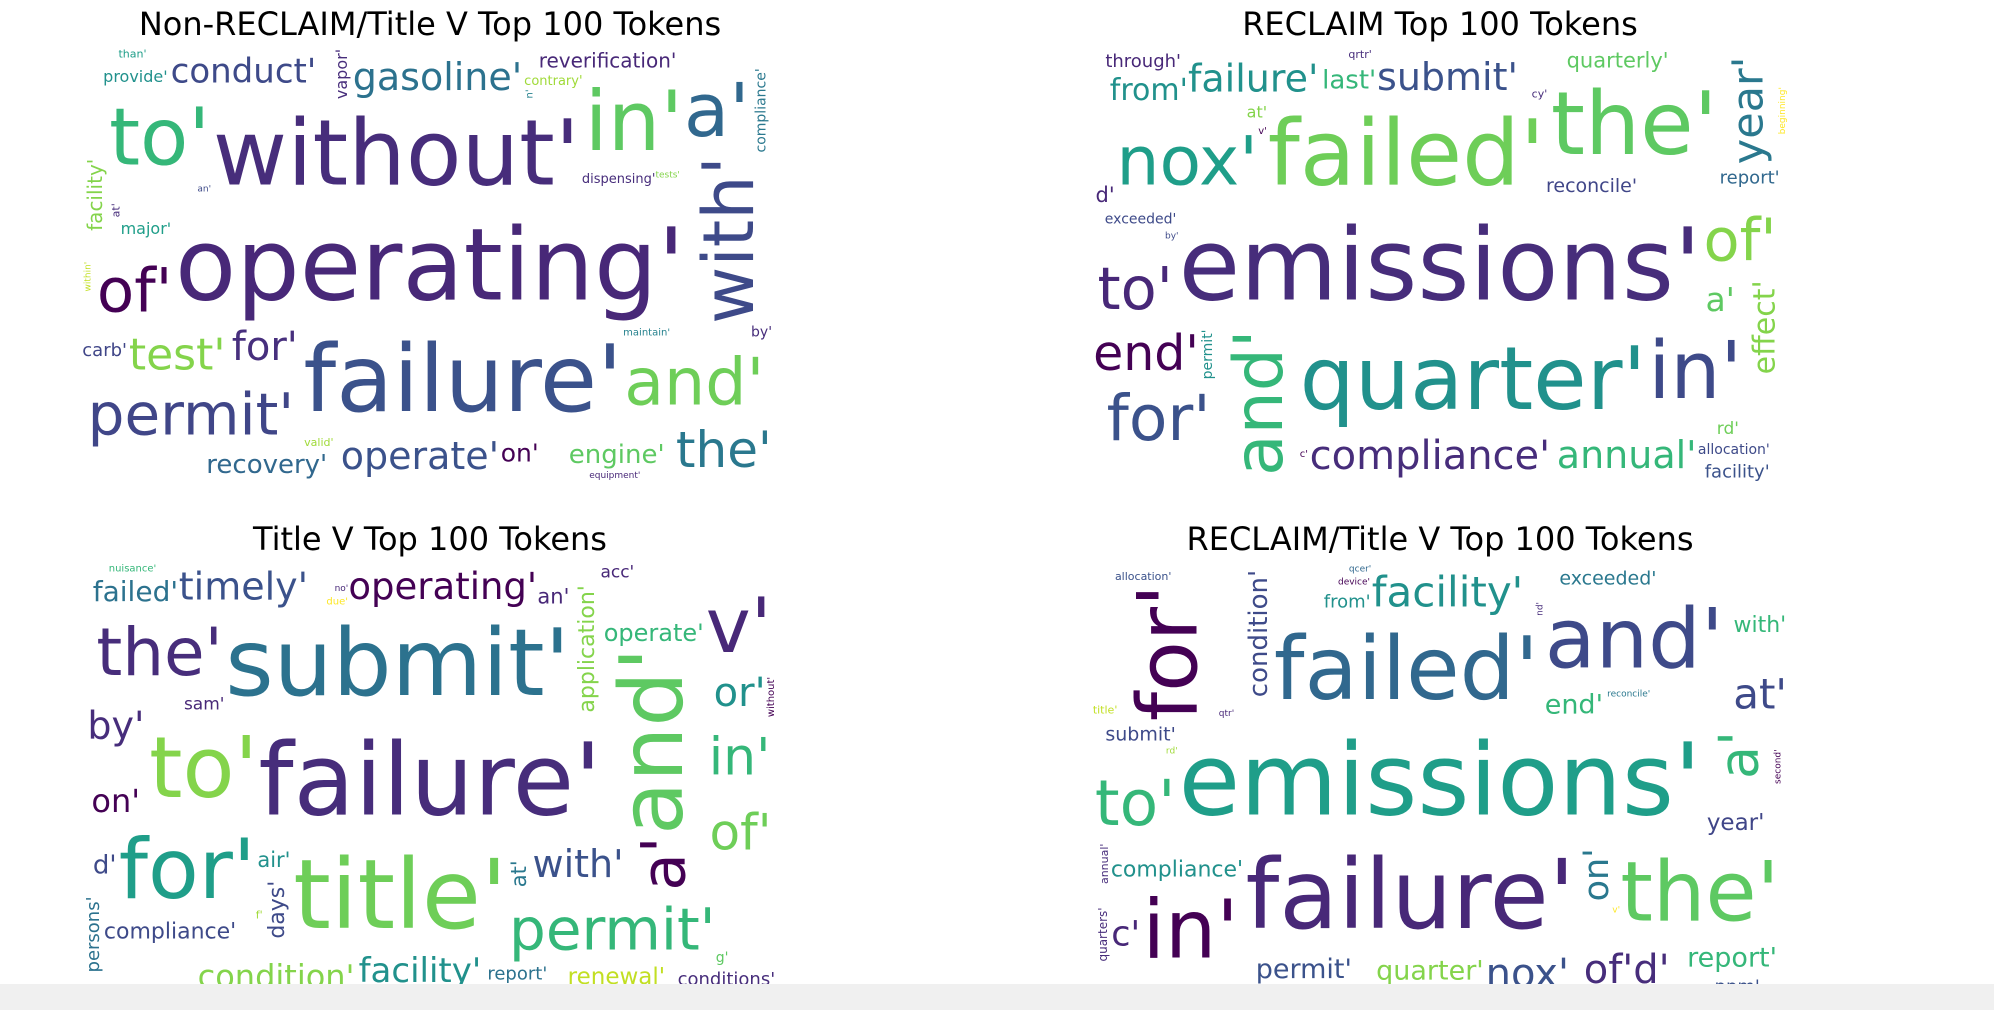  What do you see at coordinates (722, 958) in the screenshot?
I see `cloud-word: g'` at bounding box center [722, 958].